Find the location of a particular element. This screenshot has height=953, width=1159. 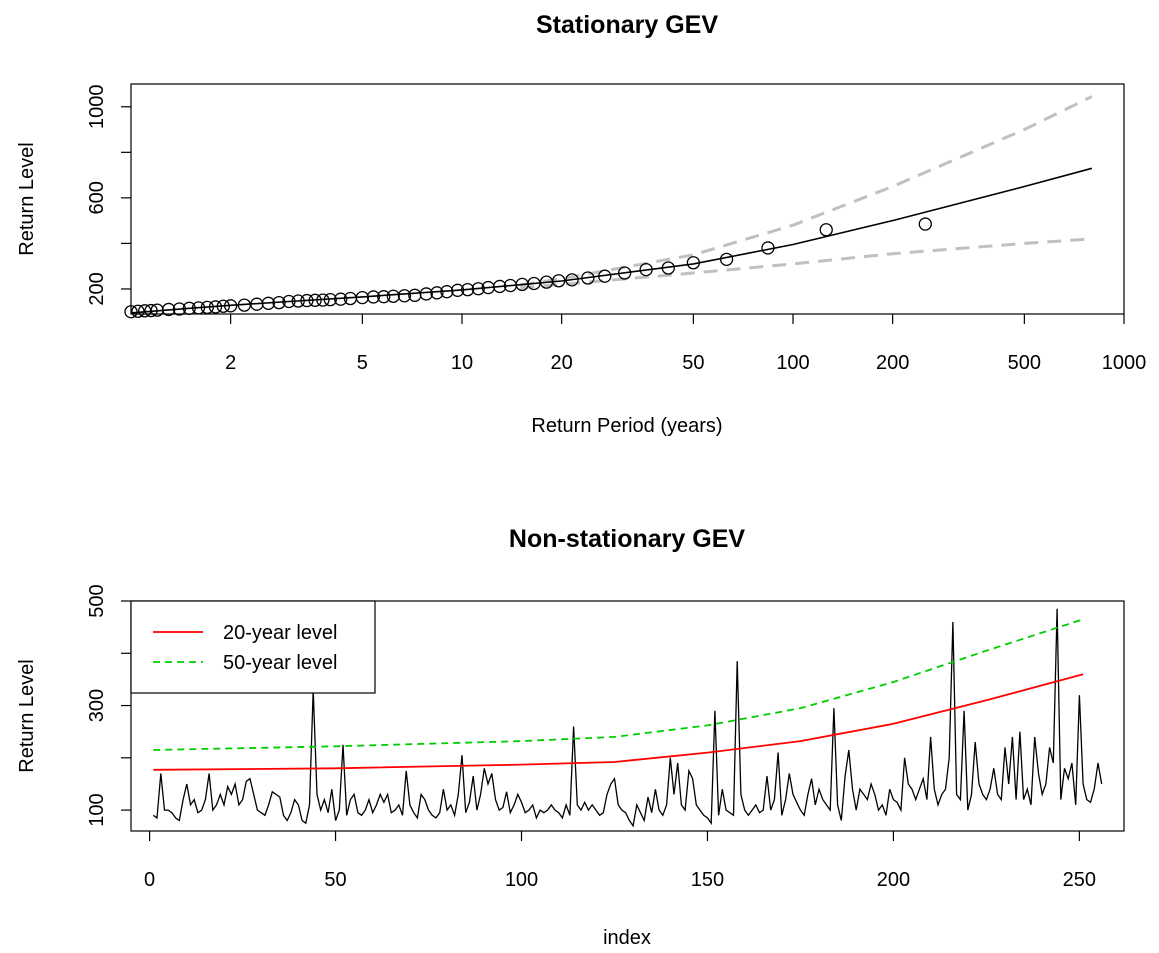

level-50-year-line is located at coordinates (618, 684).